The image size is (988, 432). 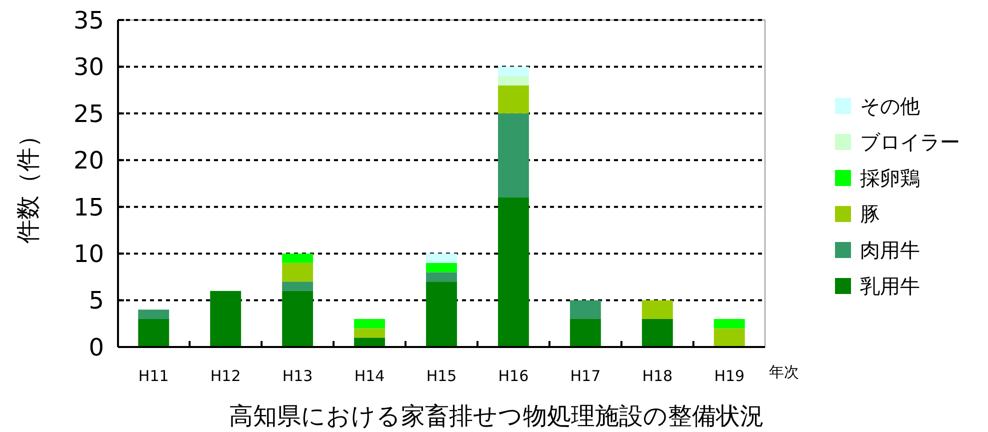 I want to click on y-tick-label: 30, so click(x=88, y=67).